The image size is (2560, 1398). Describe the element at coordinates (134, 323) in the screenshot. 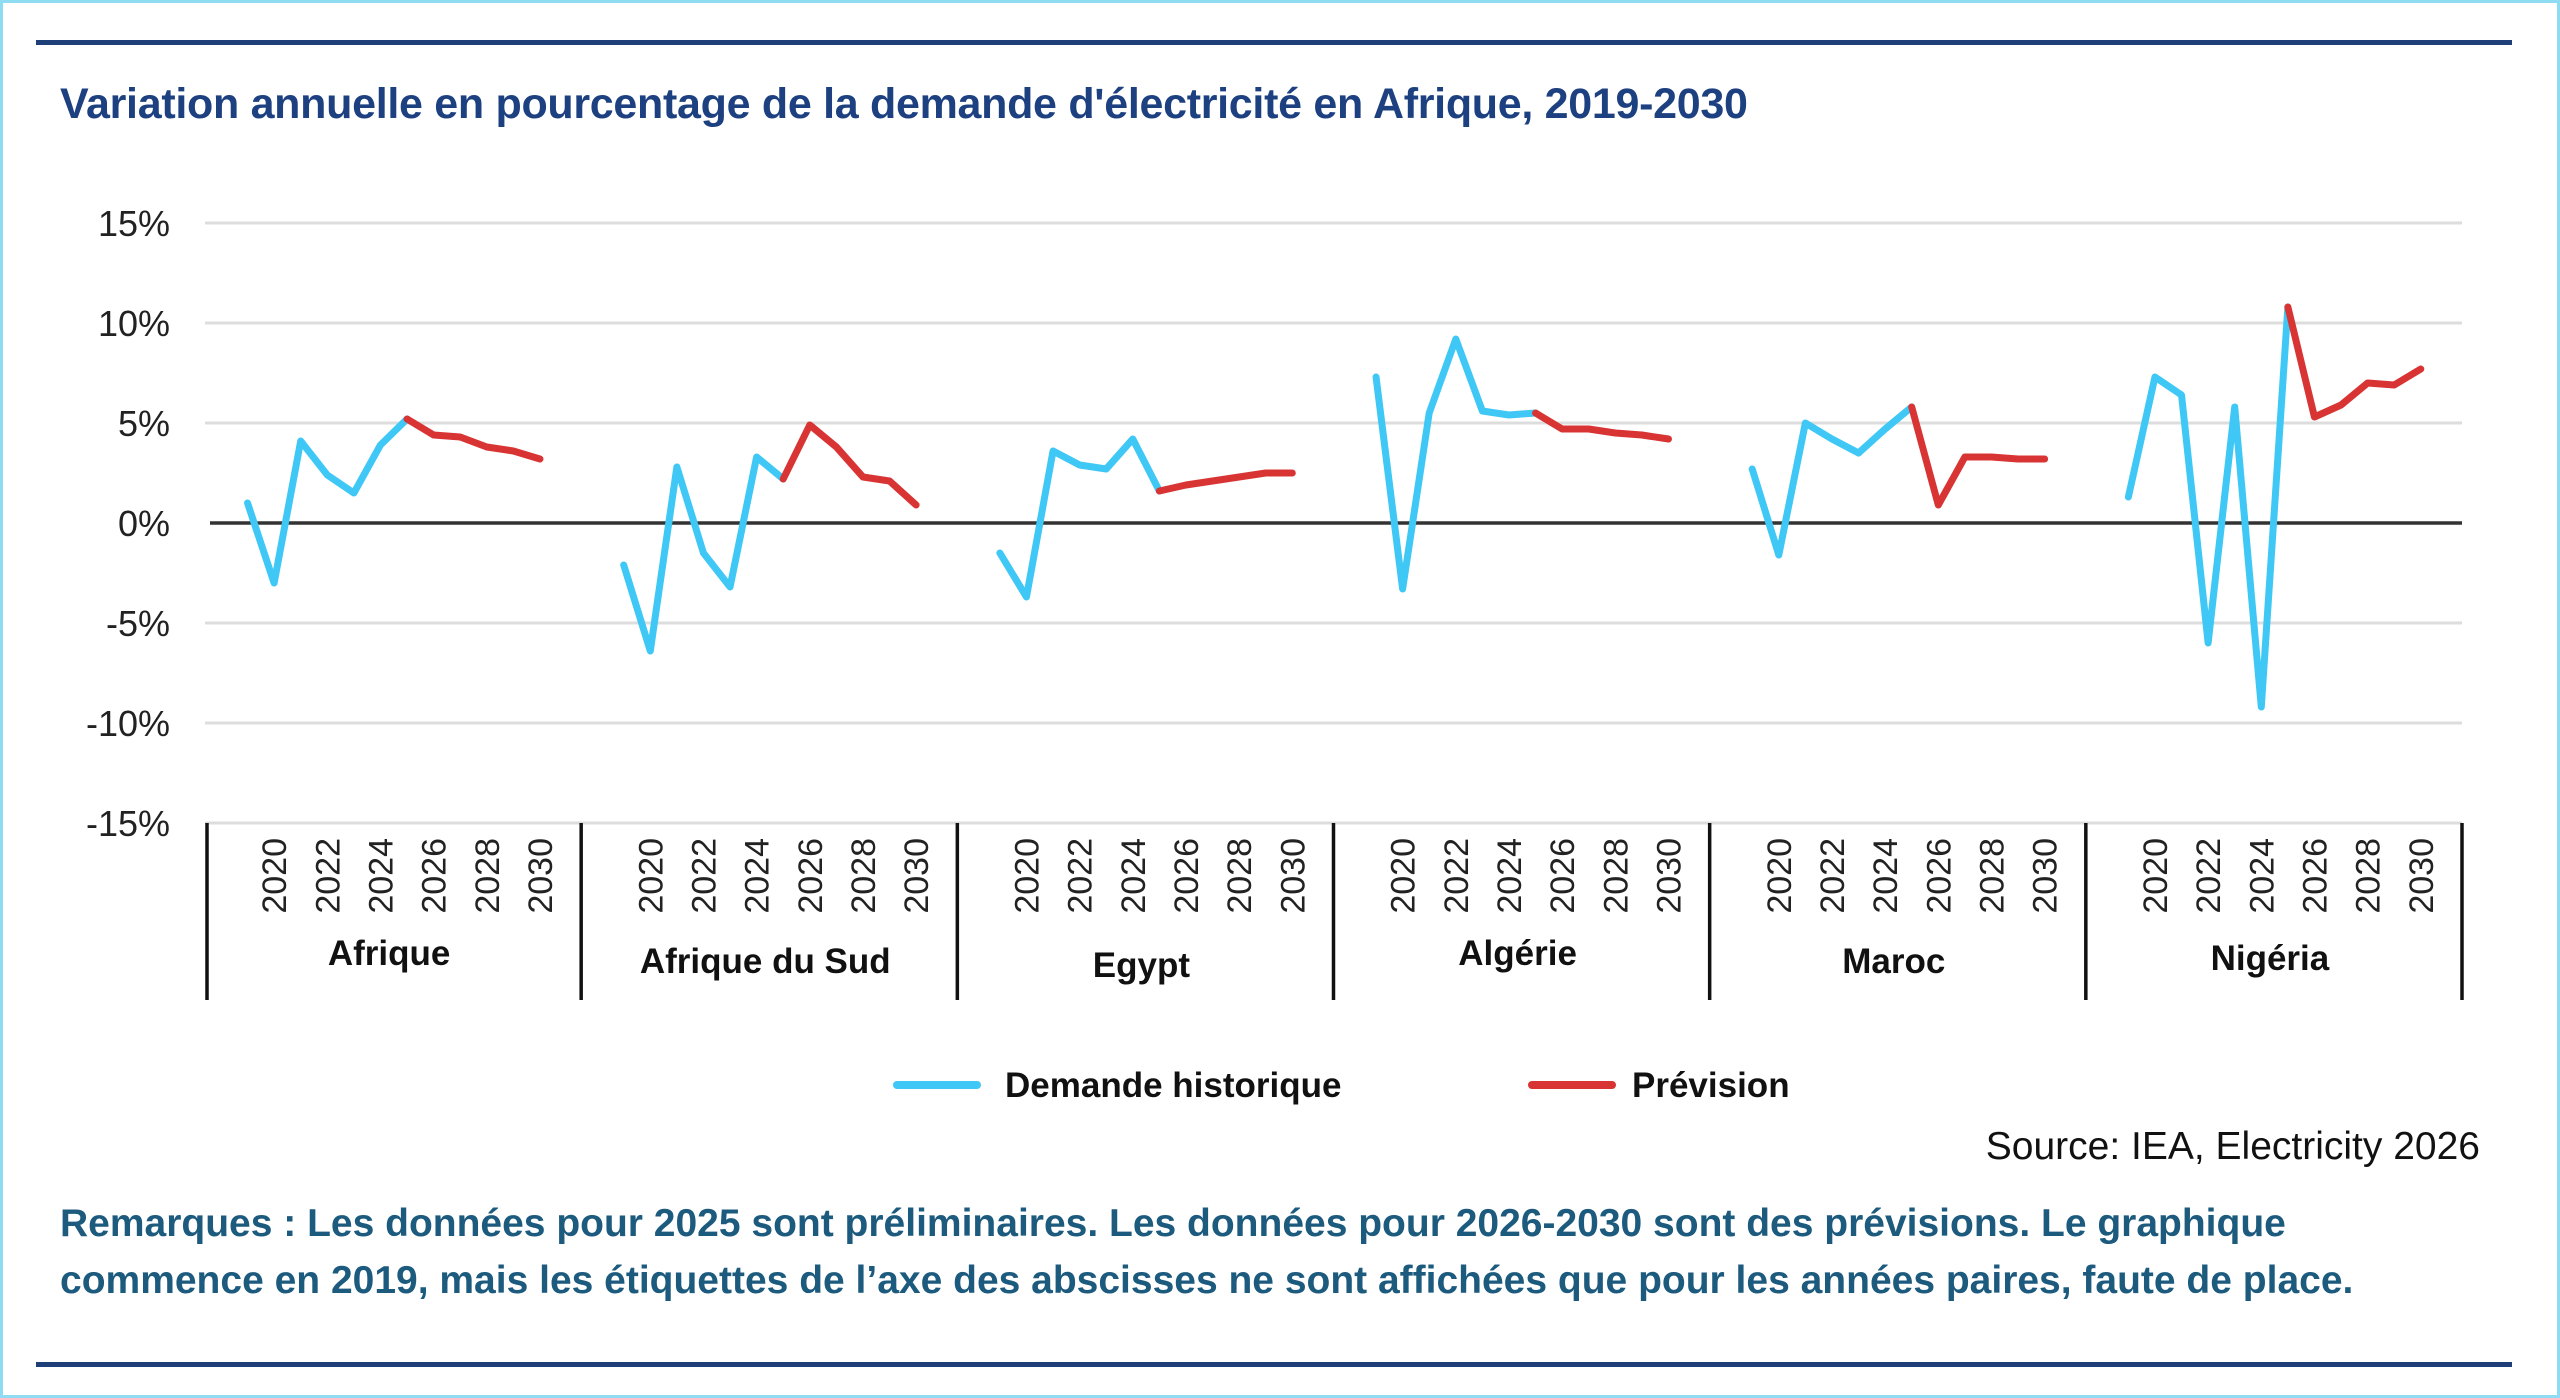

I see `y-tick-label: 10%` at that location.